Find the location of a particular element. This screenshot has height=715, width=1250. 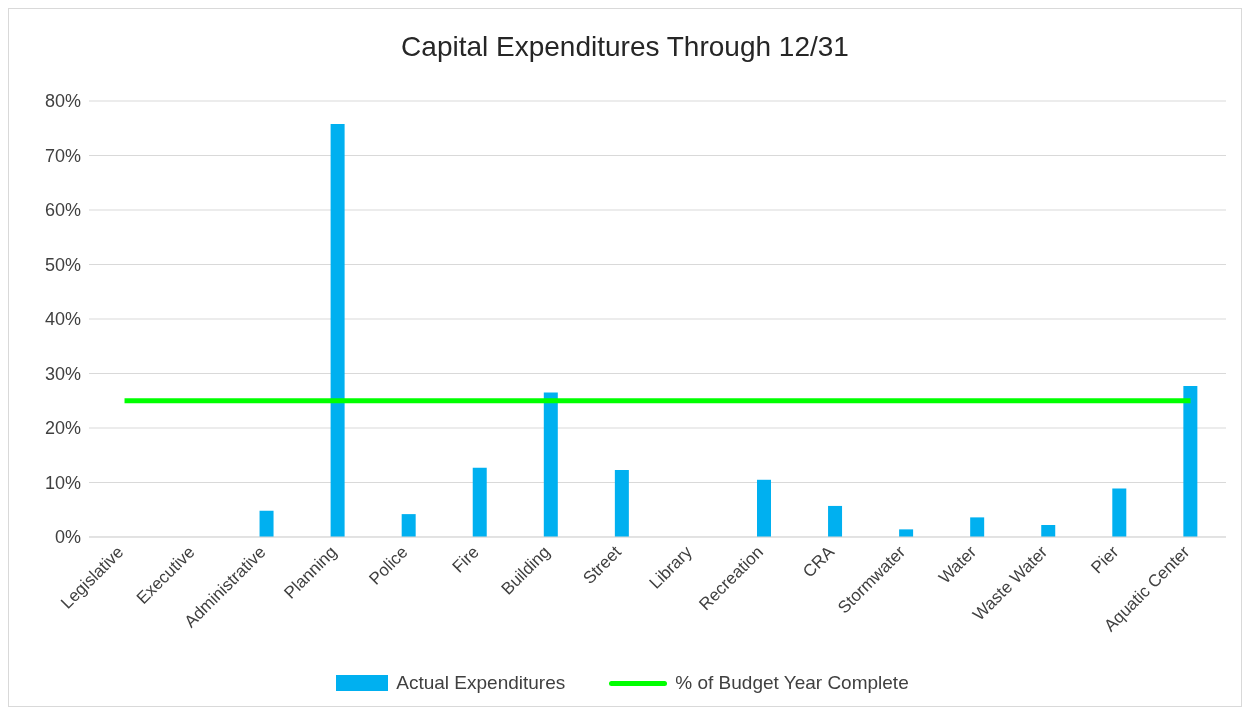

x-tick-label: Pier is located at coordinates (1105, 560).